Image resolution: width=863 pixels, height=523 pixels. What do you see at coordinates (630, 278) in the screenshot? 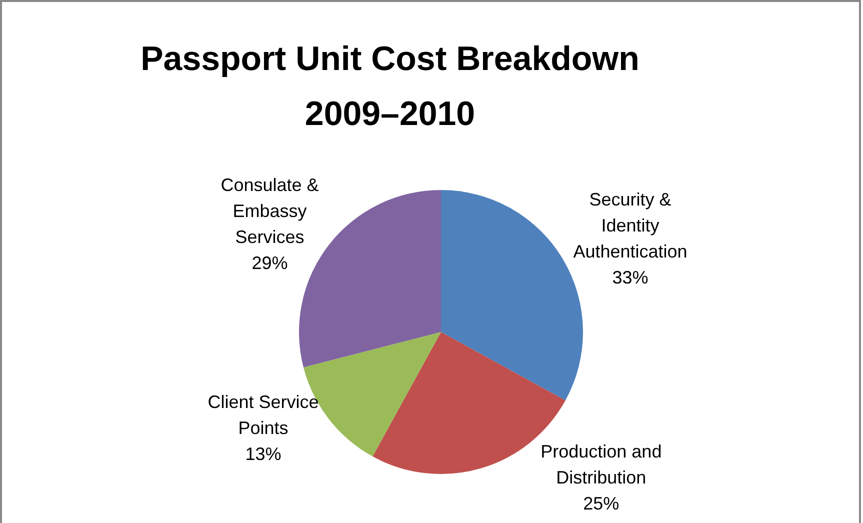
I see `data-label: 33%` at bounding box center [630, 278].